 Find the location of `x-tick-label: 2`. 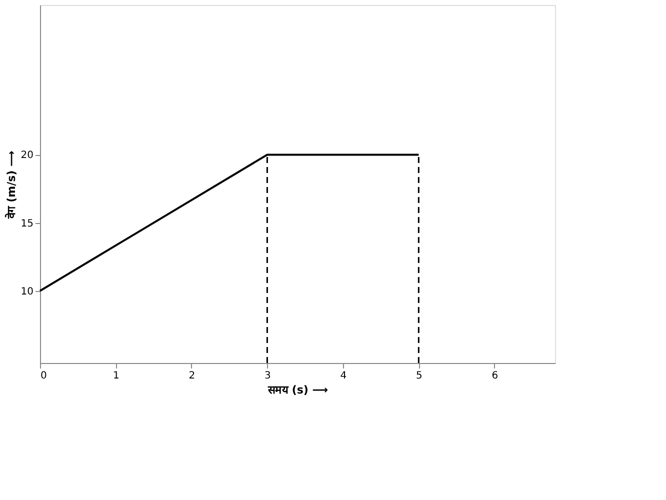

x-tick-label: 2 is located at coordinates (192, 376).